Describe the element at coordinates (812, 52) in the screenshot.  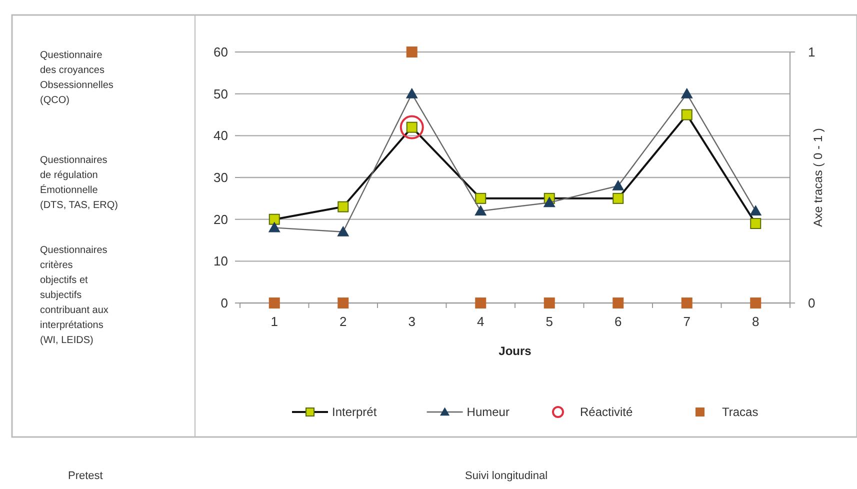
I see `y2-tick-label: 1` at that location.